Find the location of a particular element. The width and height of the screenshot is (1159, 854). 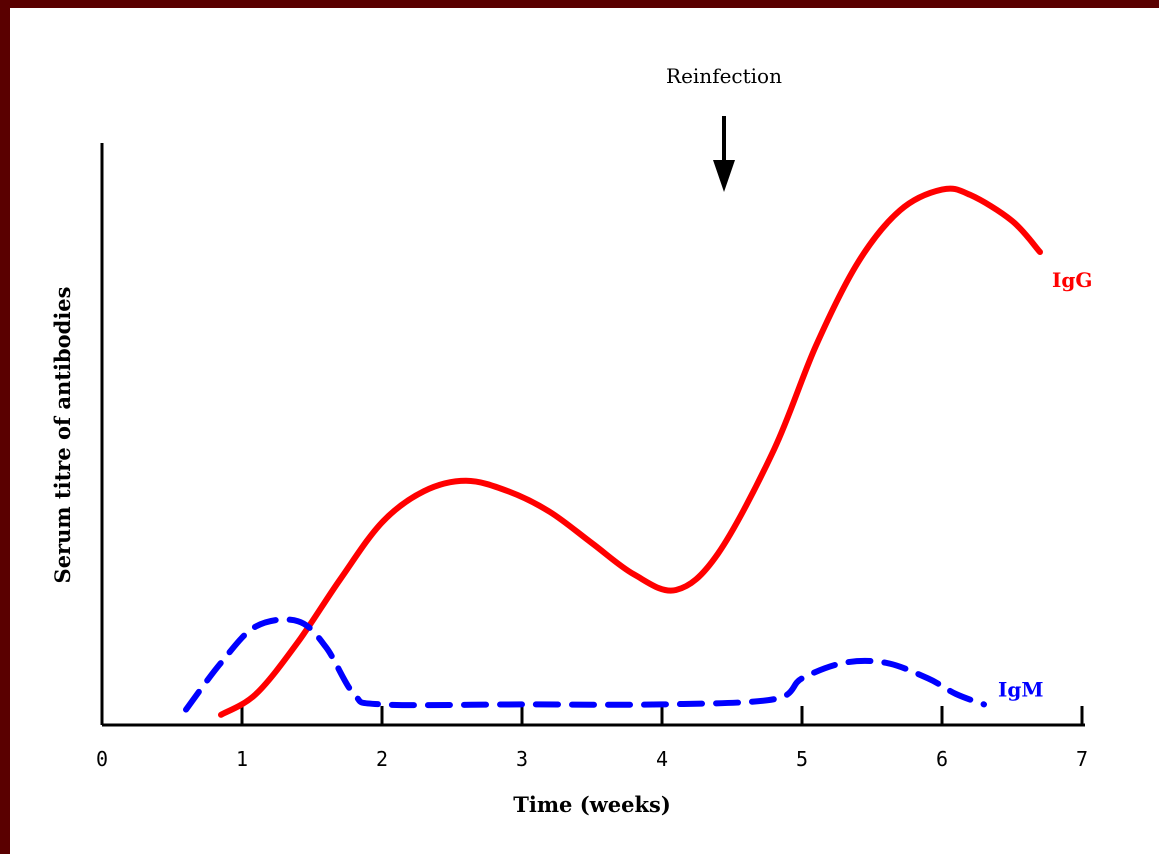

x-tick-label-4: 4 is located at coordinates (662, 759).